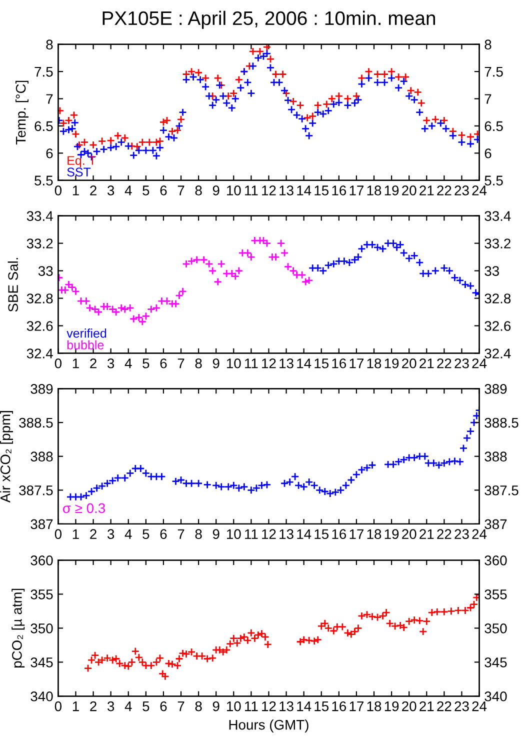 The width and height of the screenshot is (529, 739). I want to click on y-tick-label: 32.6, so click(39, 326).